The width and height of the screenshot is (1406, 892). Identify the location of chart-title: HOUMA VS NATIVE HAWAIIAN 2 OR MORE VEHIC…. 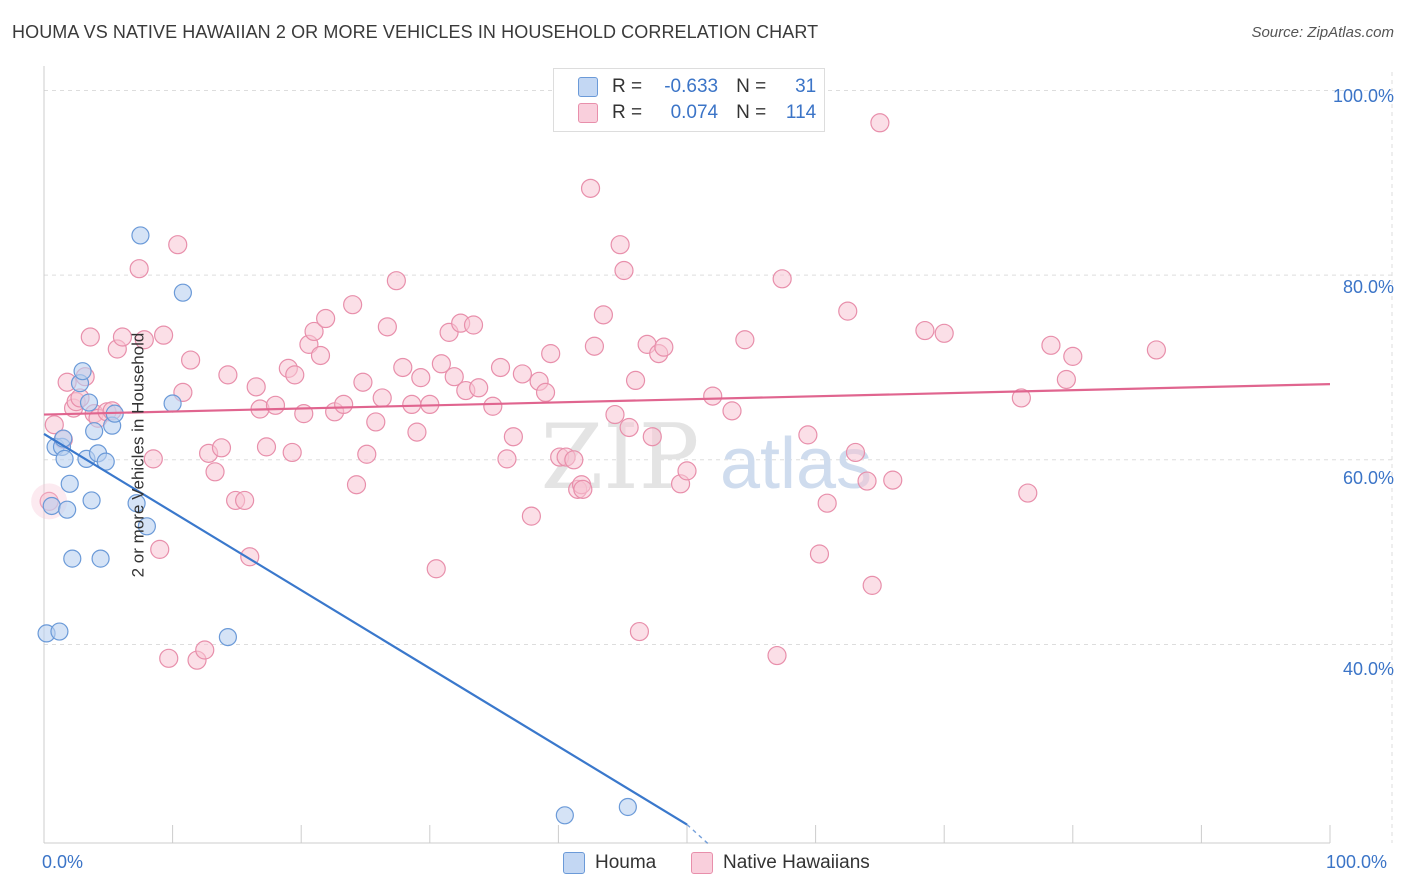
(415, 32).